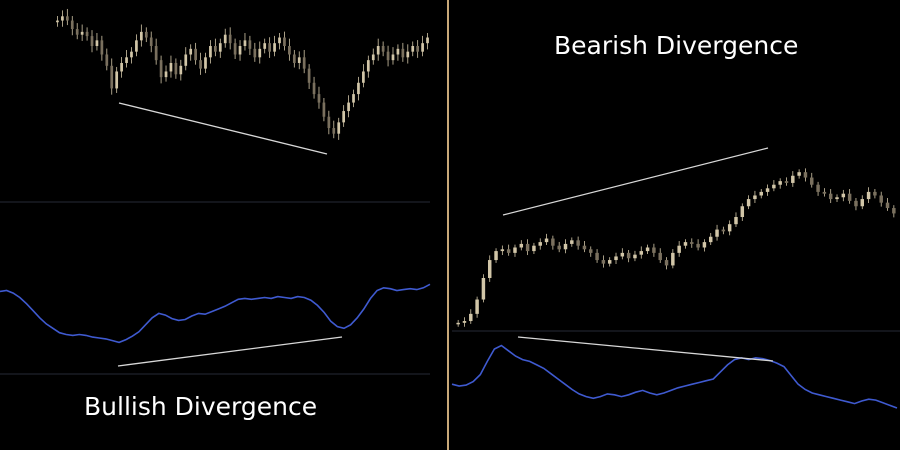  I want to click on bullish-price-candles, so click(242, 74).